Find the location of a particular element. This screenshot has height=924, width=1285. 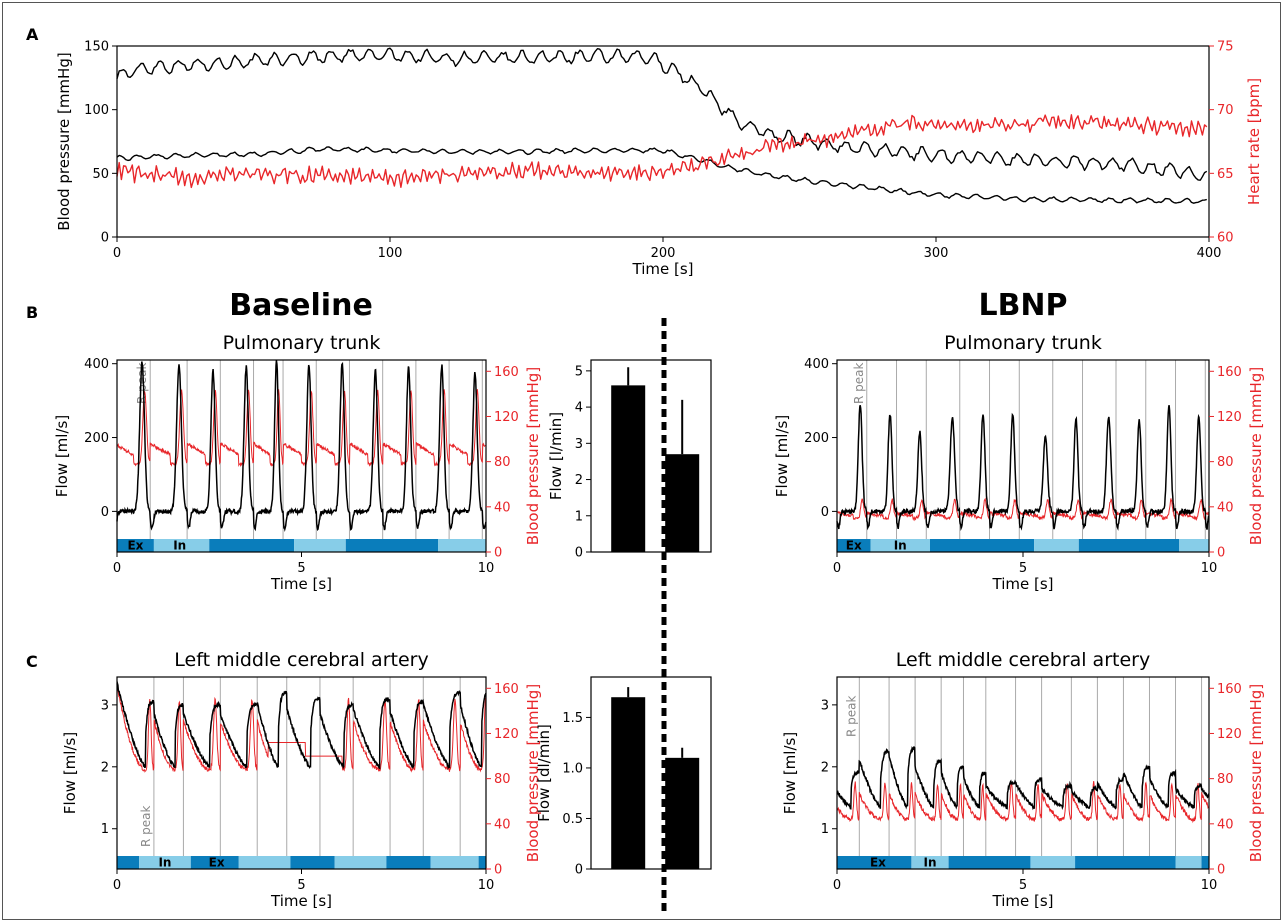

x-tick-label: 200 is located at coordinates (663, 253).